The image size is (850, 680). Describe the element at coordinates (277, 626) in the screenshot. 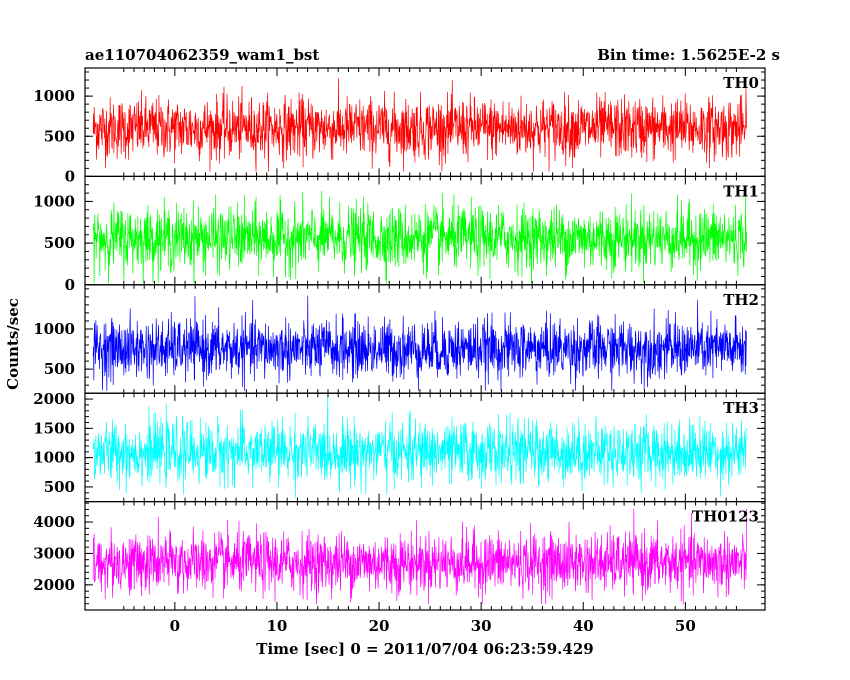

I see `x-tick-label: 10` at that location.